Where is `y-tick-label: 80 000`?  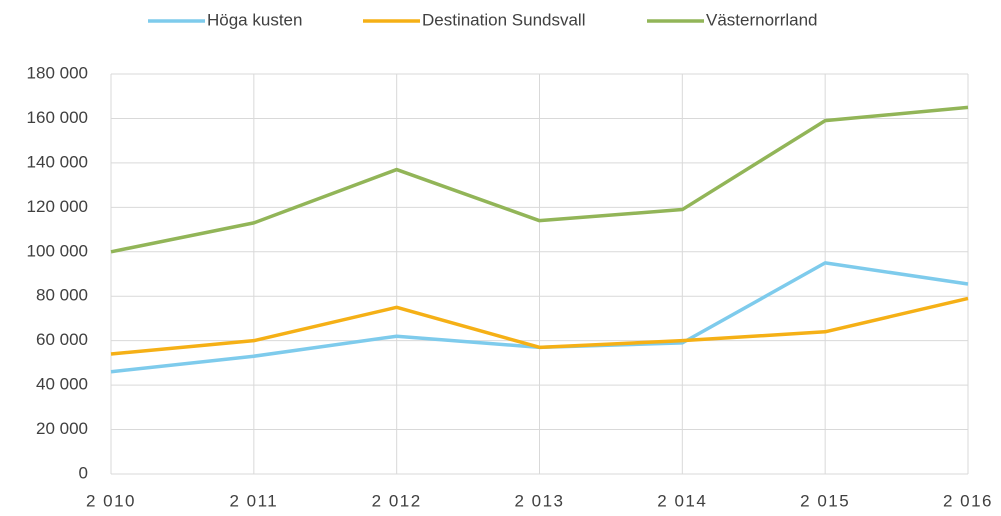 y-tick-label: 80 000 is located at coordinates (62, 295).